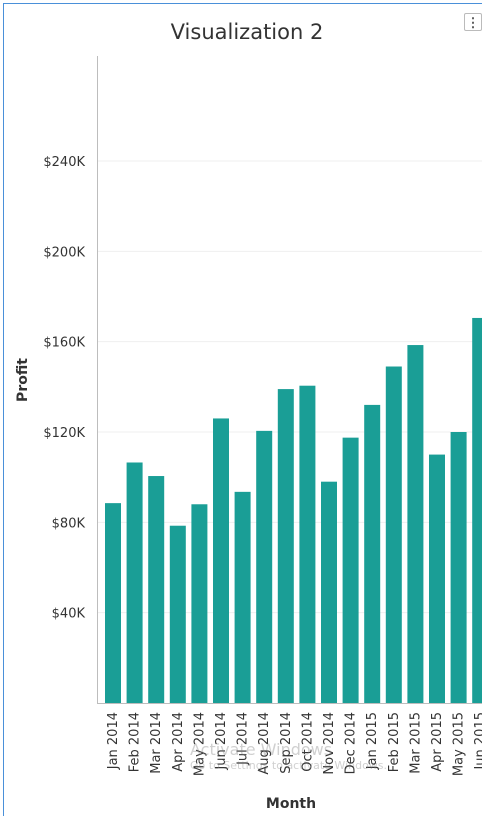 The height and width of the screenshot is (816, 482). I want to click on x-tick-label: Jul 2014, so click(243, 739).